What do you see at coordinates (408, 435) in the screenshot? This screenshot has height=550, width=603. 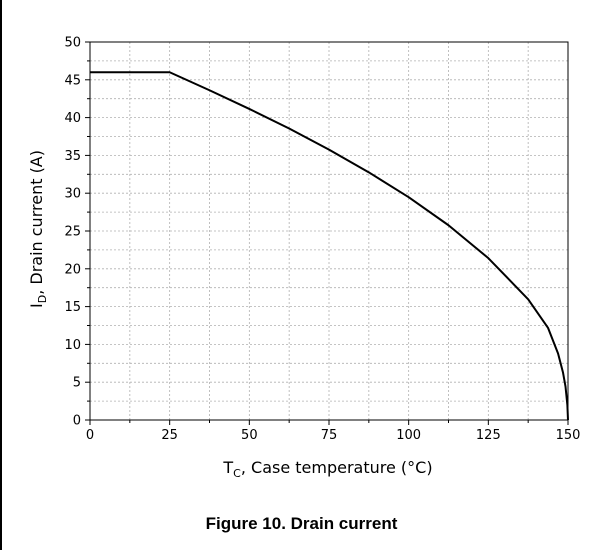 I see `x-tick-label: 100` at bounding box center [408, 435].